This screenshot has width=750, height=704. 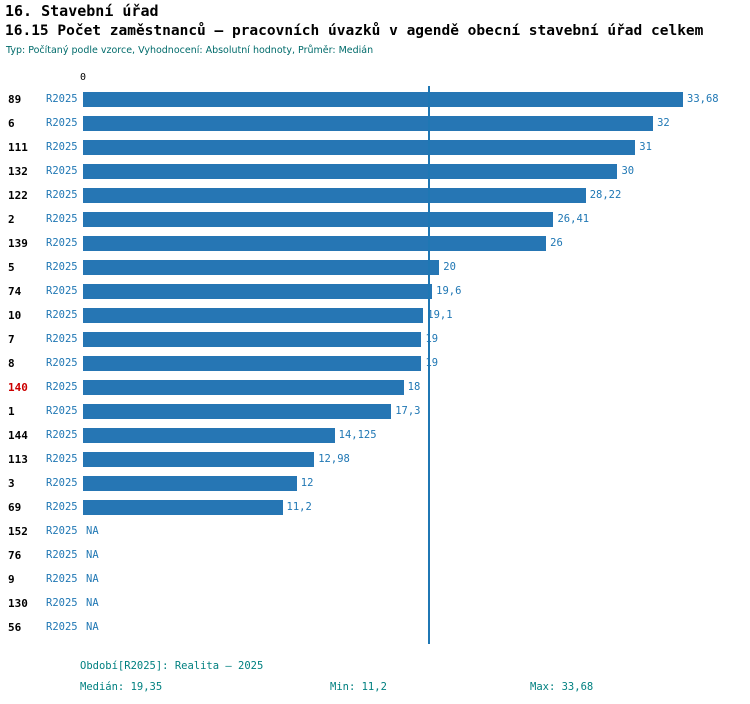 What do you see at coordinates (573, 219) in the screenshot?
I see `bar-value-label: 26,41` at bounding box center [573, 219].